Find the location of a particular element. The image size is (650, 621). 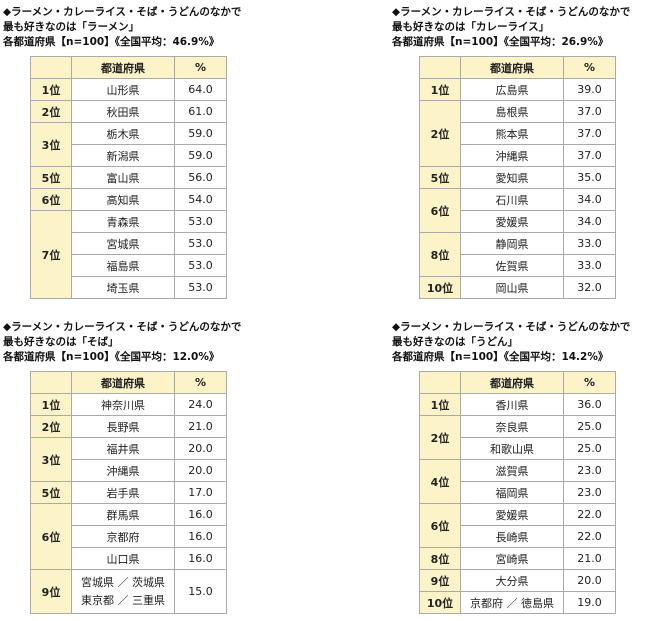

prefecture-cell: 長野県 is located at coordinates (123, 426).